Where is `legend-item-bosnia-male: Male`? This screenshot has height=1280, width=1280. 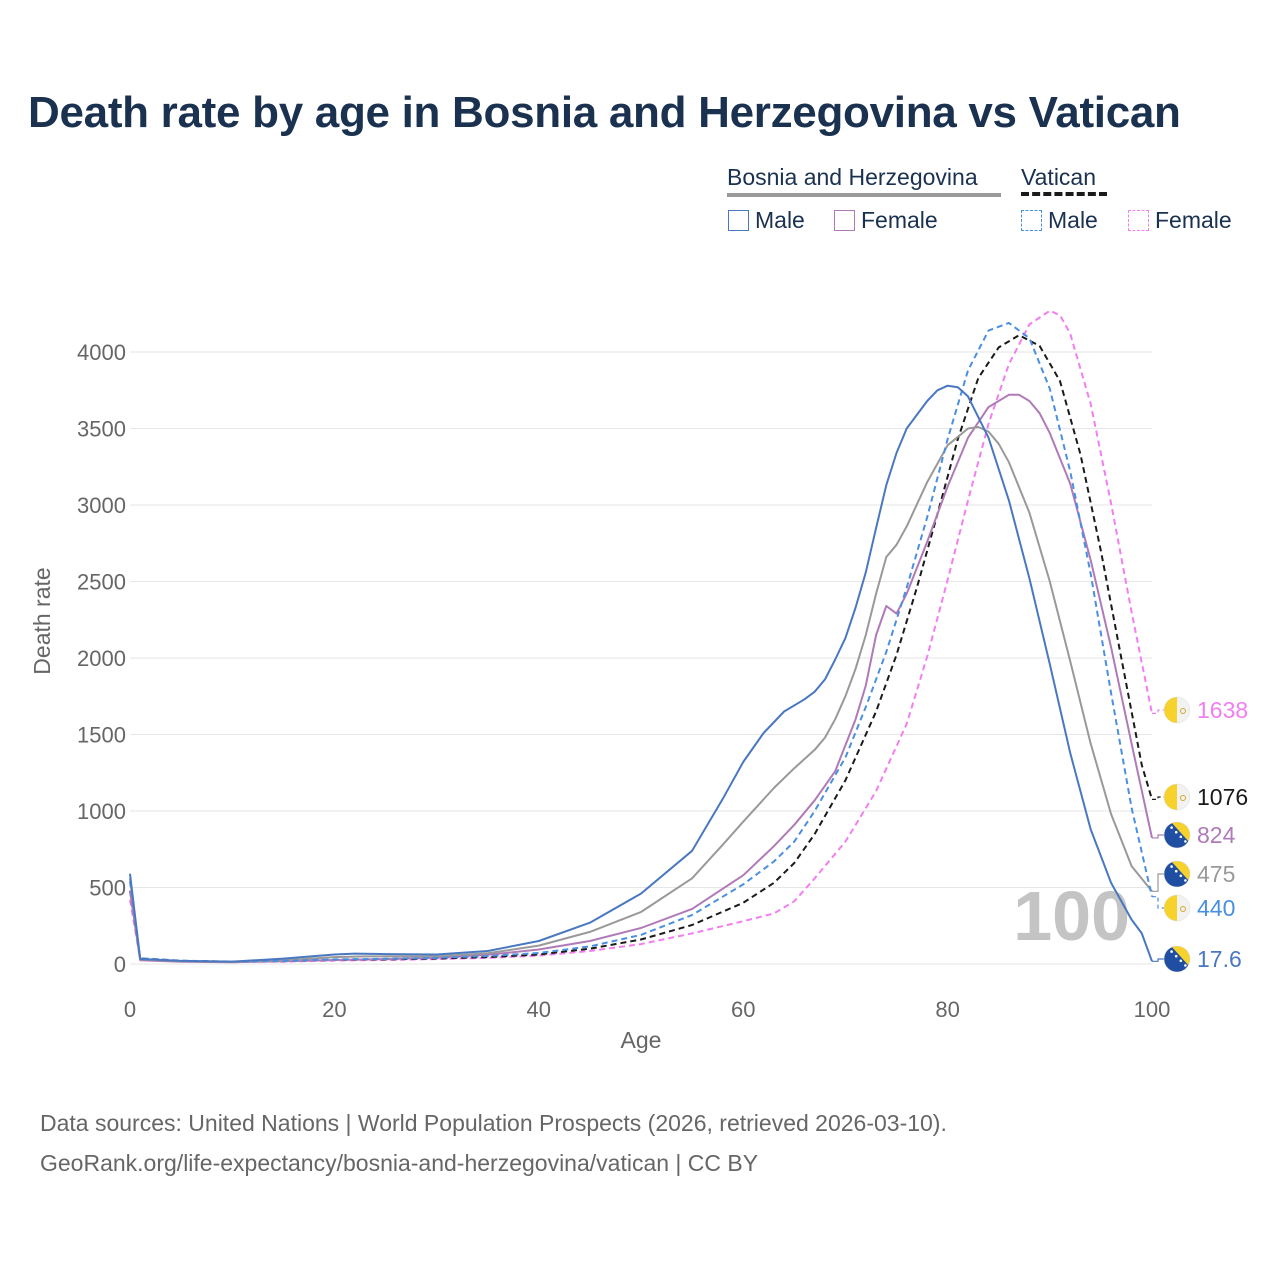 legend-item-bosnia-male: Male is located at coordinates (766, 220).